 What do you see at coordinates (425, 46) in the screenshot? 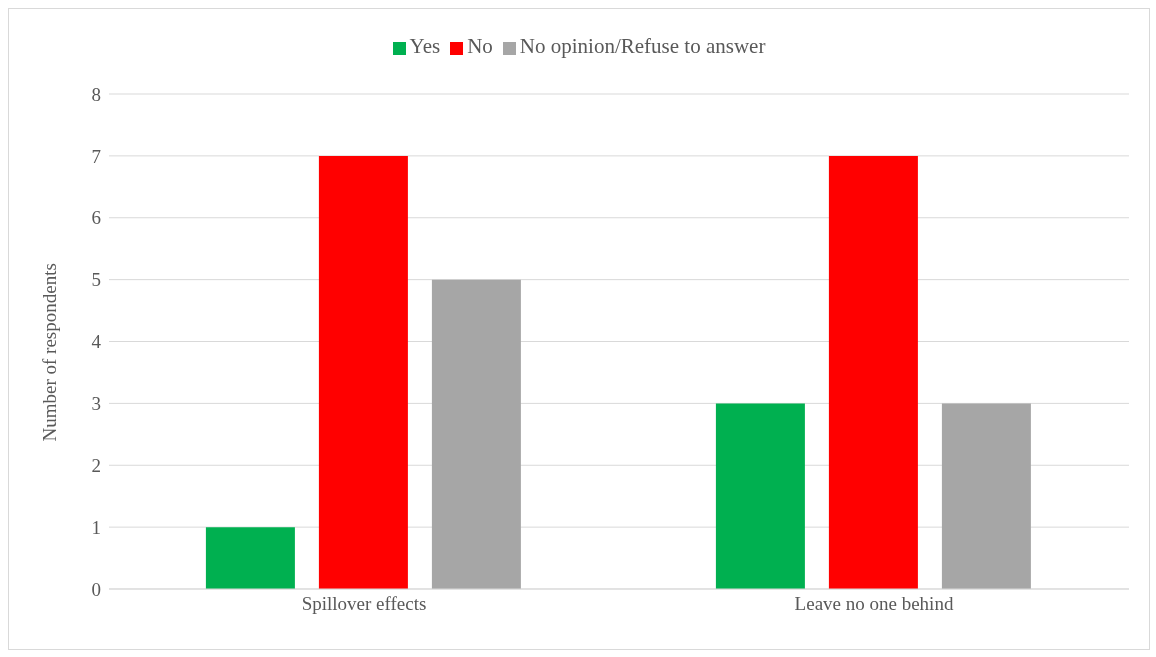
I see `legend-label: Yes` at bounding box center [425, 46].